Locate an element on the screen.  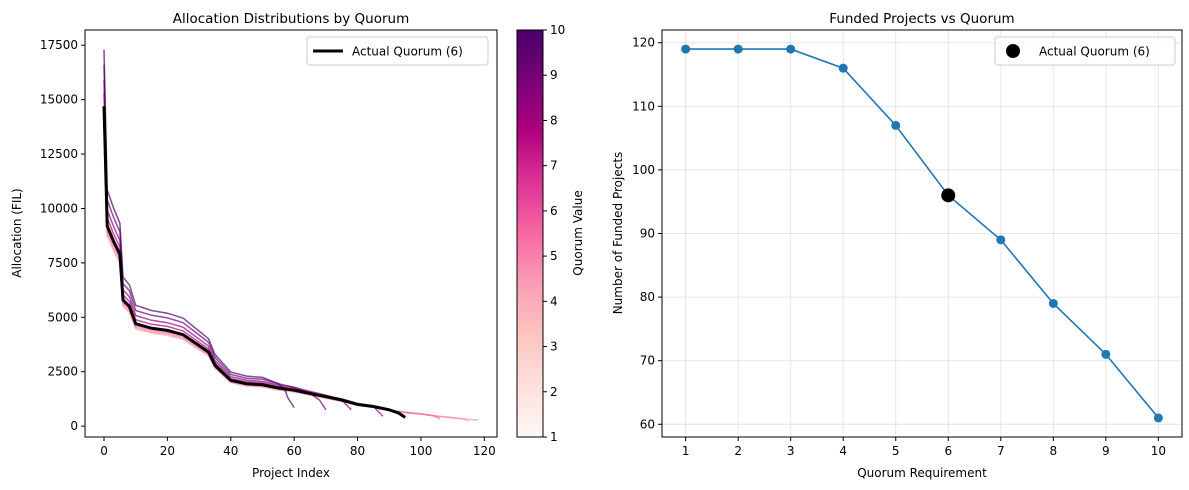
left-legend-box is located at coordinates (397, 51).